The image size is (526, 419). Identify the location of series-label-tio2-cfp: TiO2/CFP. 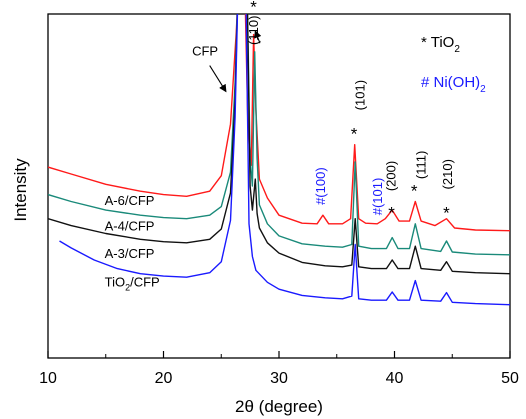
(132, 283).